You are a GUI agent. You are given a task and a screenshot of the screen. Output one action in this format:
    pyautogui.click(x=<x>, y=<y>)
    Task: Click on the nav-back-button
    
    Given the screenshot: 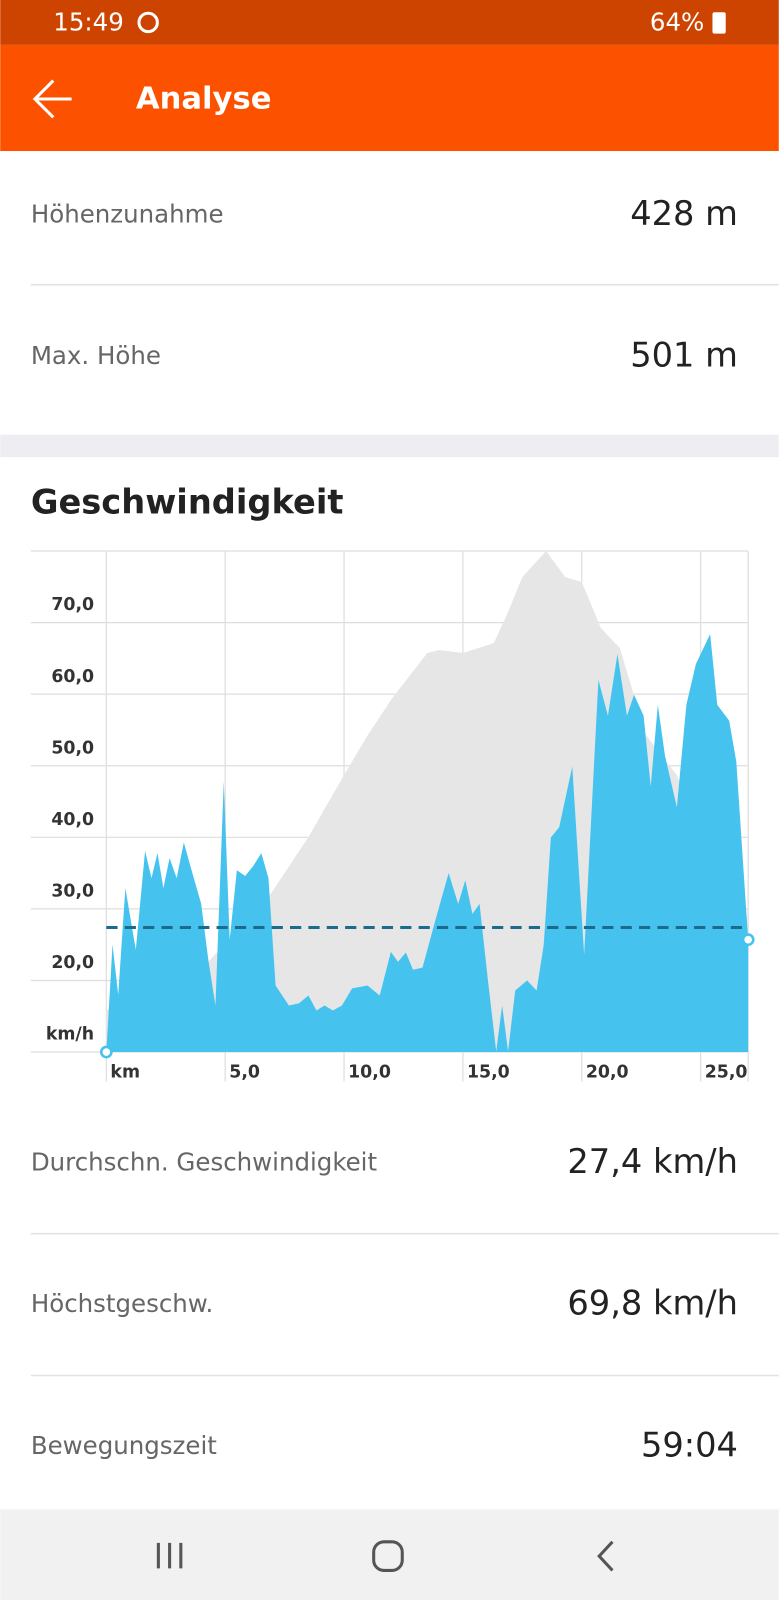 What is the action you would take?
    pyautogui.click(x=605, y=1556)
    